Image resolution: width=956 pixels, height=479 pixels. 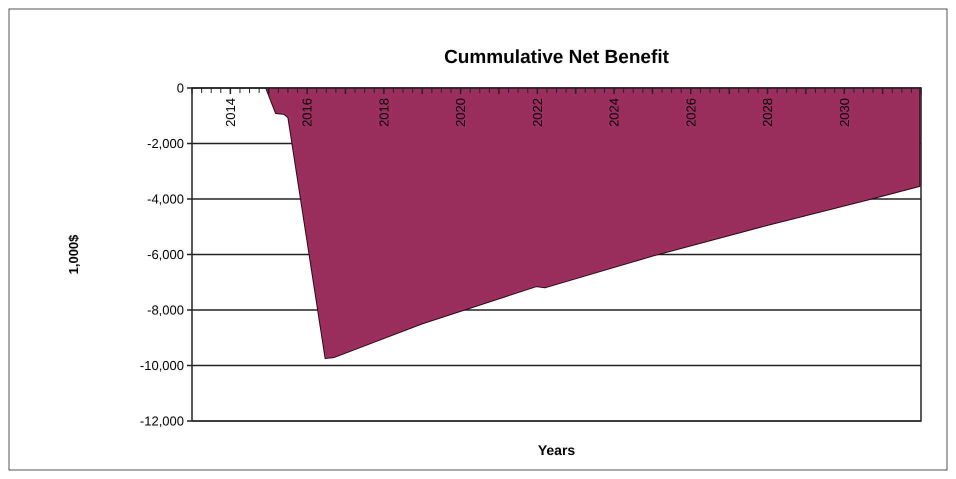 I want to click on y-axis-title: 1,000$, so click(x=73, y=254).